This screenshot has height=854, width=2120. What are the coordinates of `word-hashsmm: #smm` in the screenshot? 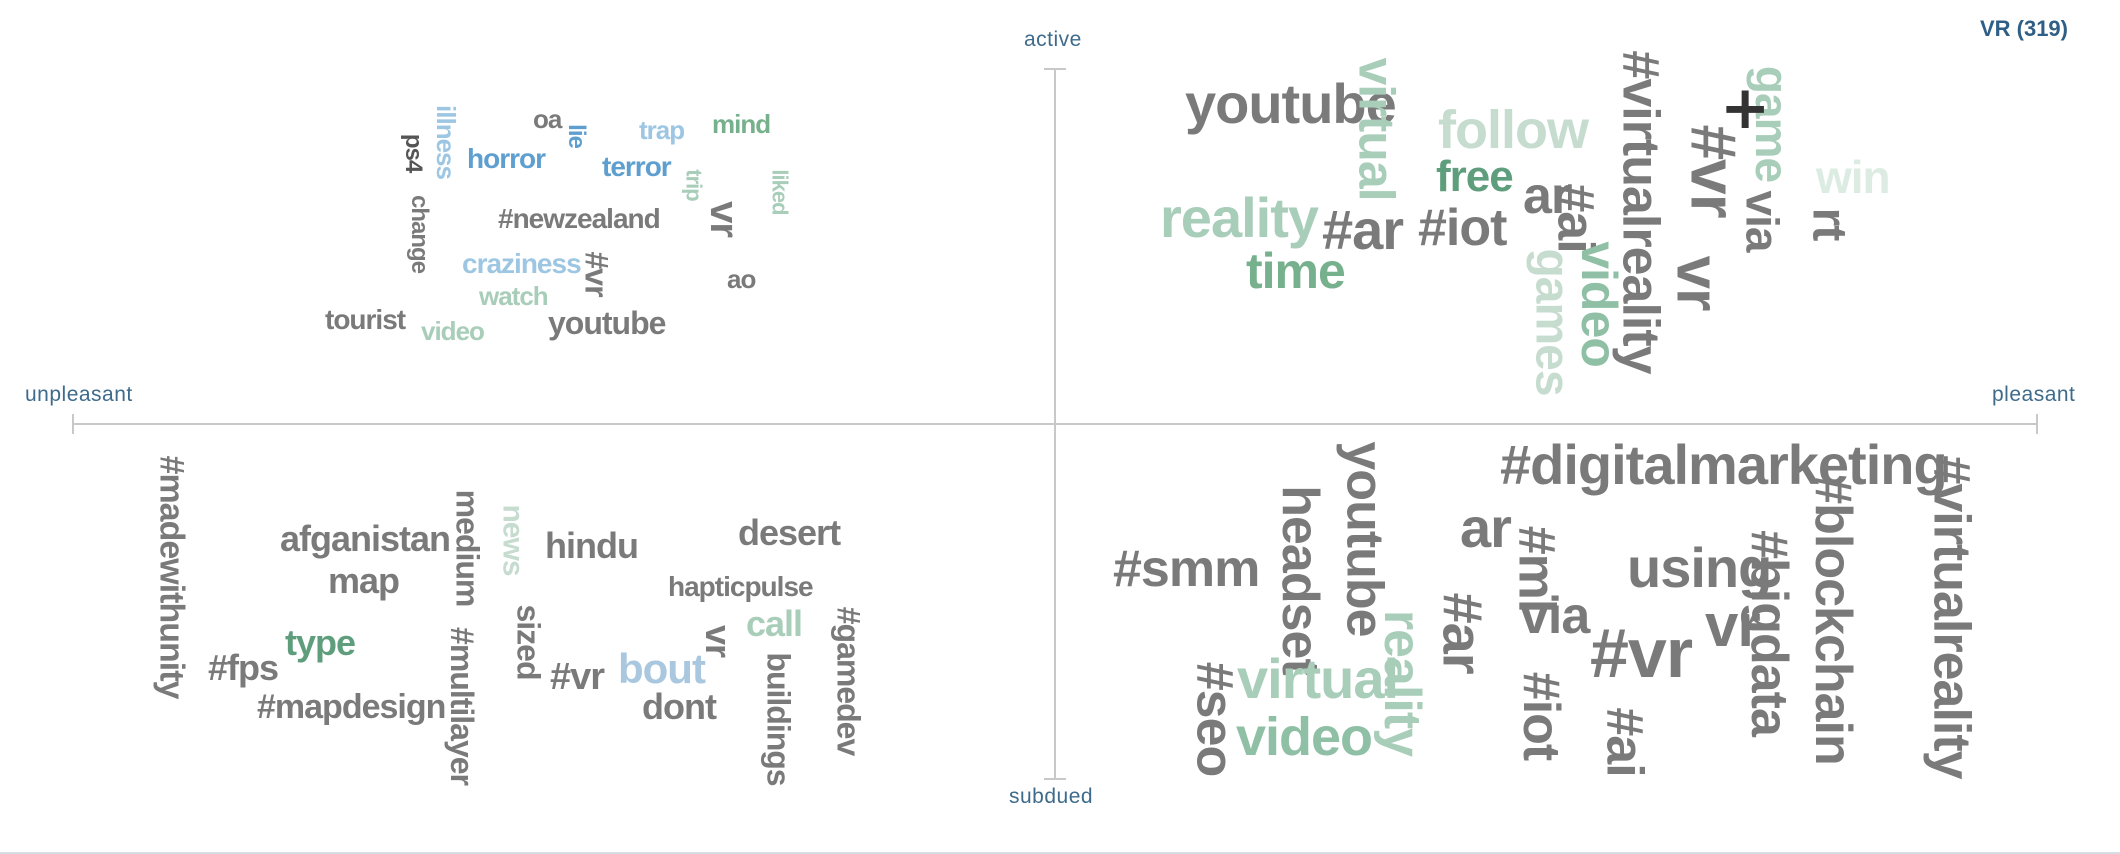 It's located at (1186, 569).